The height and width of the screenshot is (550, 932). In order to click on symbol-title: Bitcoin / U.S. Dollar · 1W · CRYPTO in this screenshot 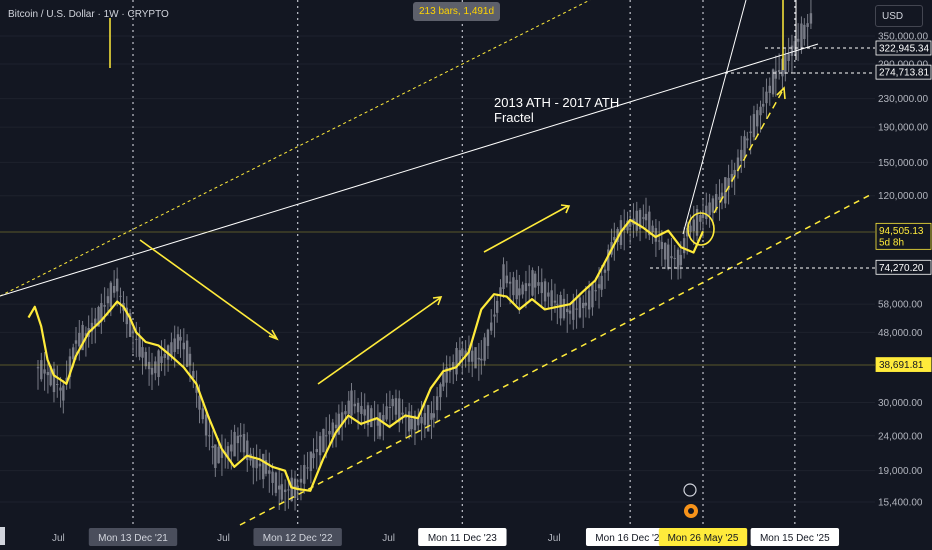, I will do `click(88, 14)`.